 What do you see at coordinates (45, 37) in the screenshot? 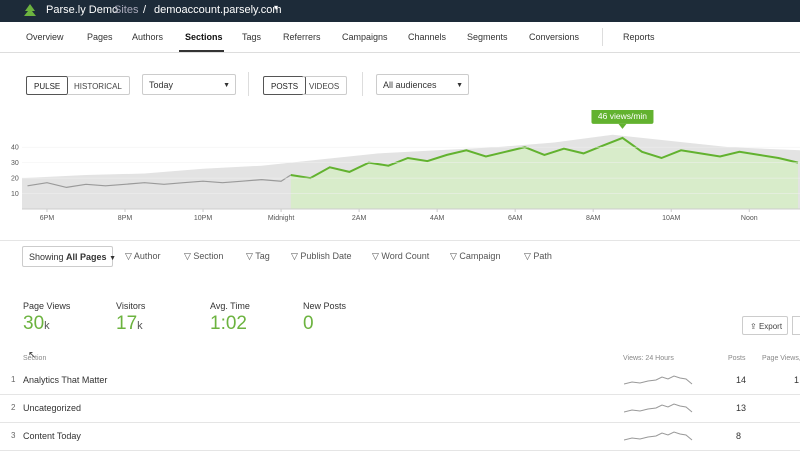
I see `nav-tab: Overview` at bounding box center [45, 37].